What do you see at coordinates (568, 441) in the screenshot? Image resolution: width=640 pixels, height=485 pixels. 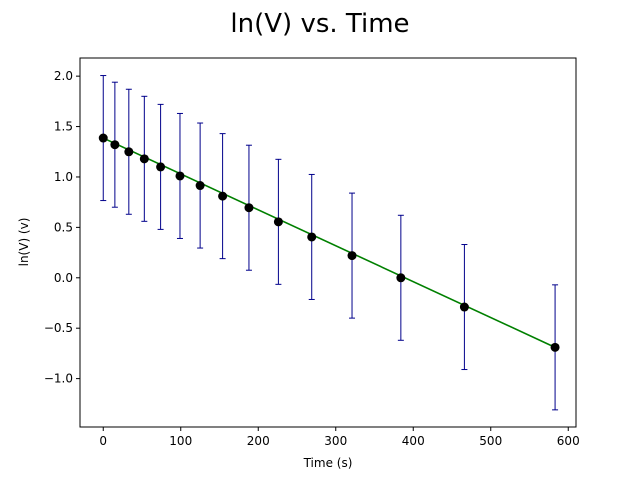 I see `x-tick-label: 600` at bounding box center [568, 441].